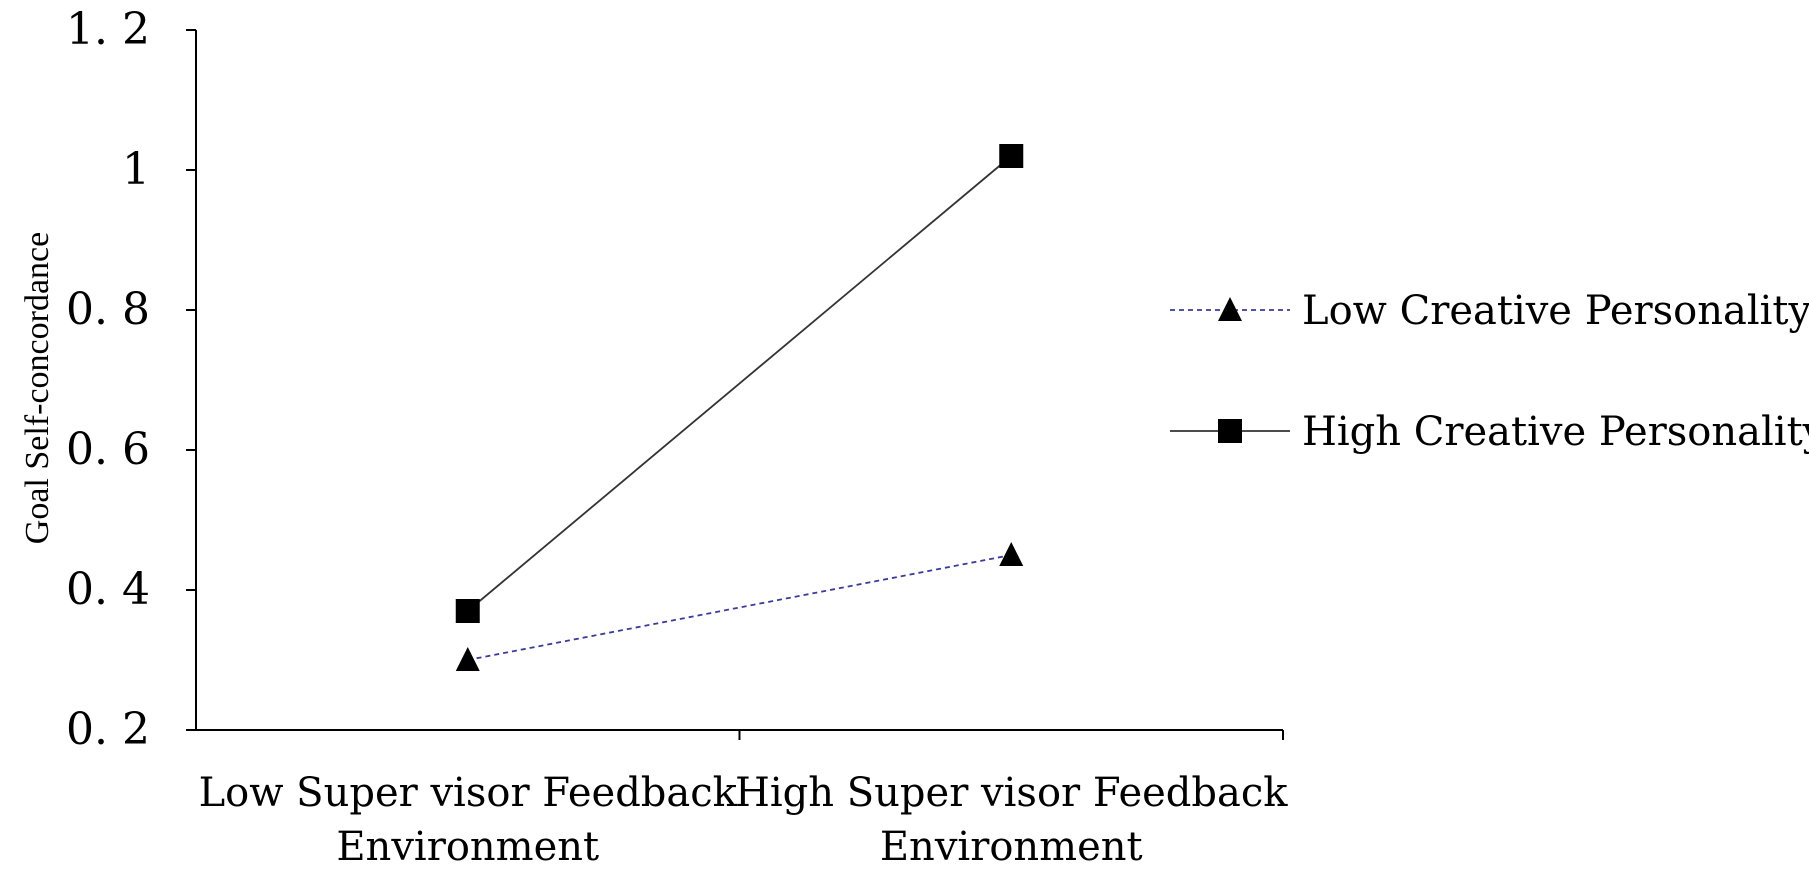 The height and width of the screenshot is (876, 1809). What do you see at coordinates (108, 309) in the screenshot?
I see `y-tick-label: 0. 8` at bounding box center [108, 309].